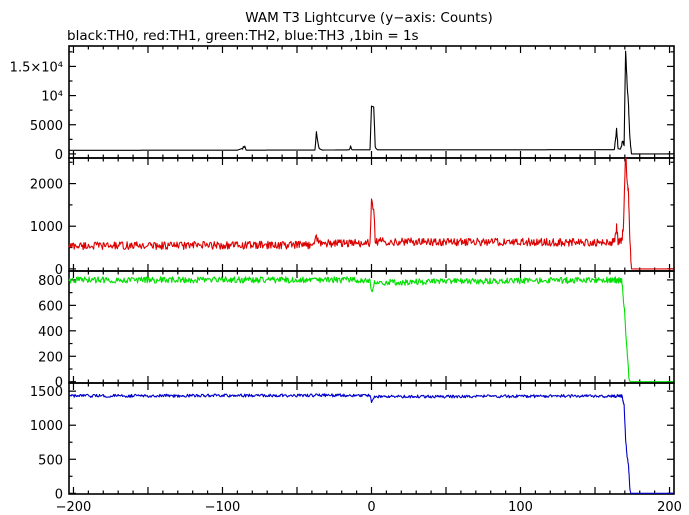 Image resolution: width=689 pixels, height=515 pixels. What do you see at coordinates (52, 97) in the screenshot?
I see `y-tick-label: 10⁴` at bounding box center [52, 97].